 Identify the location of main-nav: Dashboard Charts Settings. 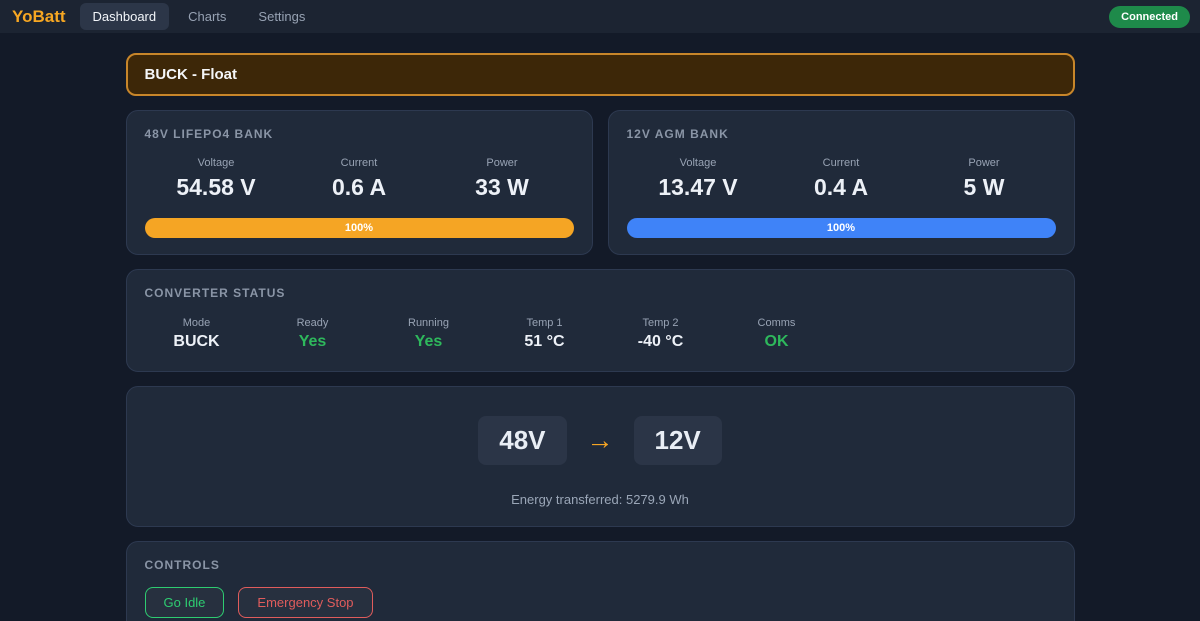
(199, 16).